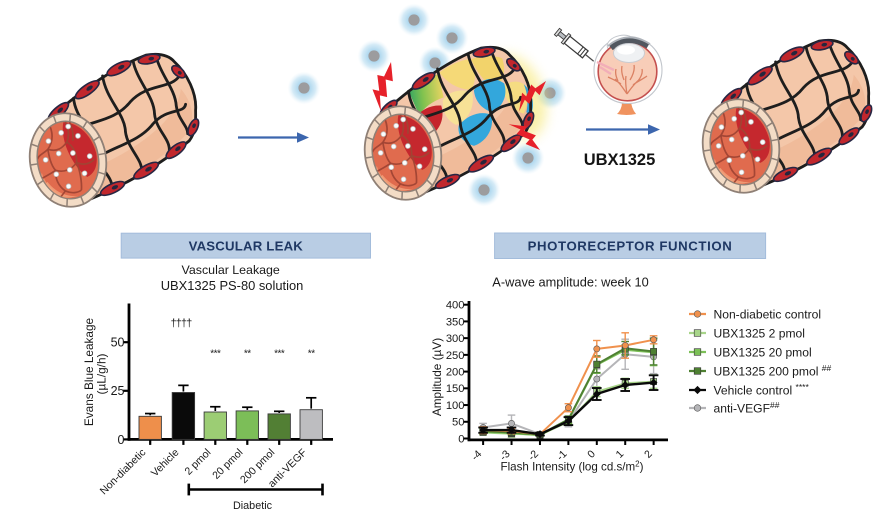  Describe the element at coordinates (763, 352) in the screenshot. I see `svg-text: UBX1325 20 pmol` at that location.